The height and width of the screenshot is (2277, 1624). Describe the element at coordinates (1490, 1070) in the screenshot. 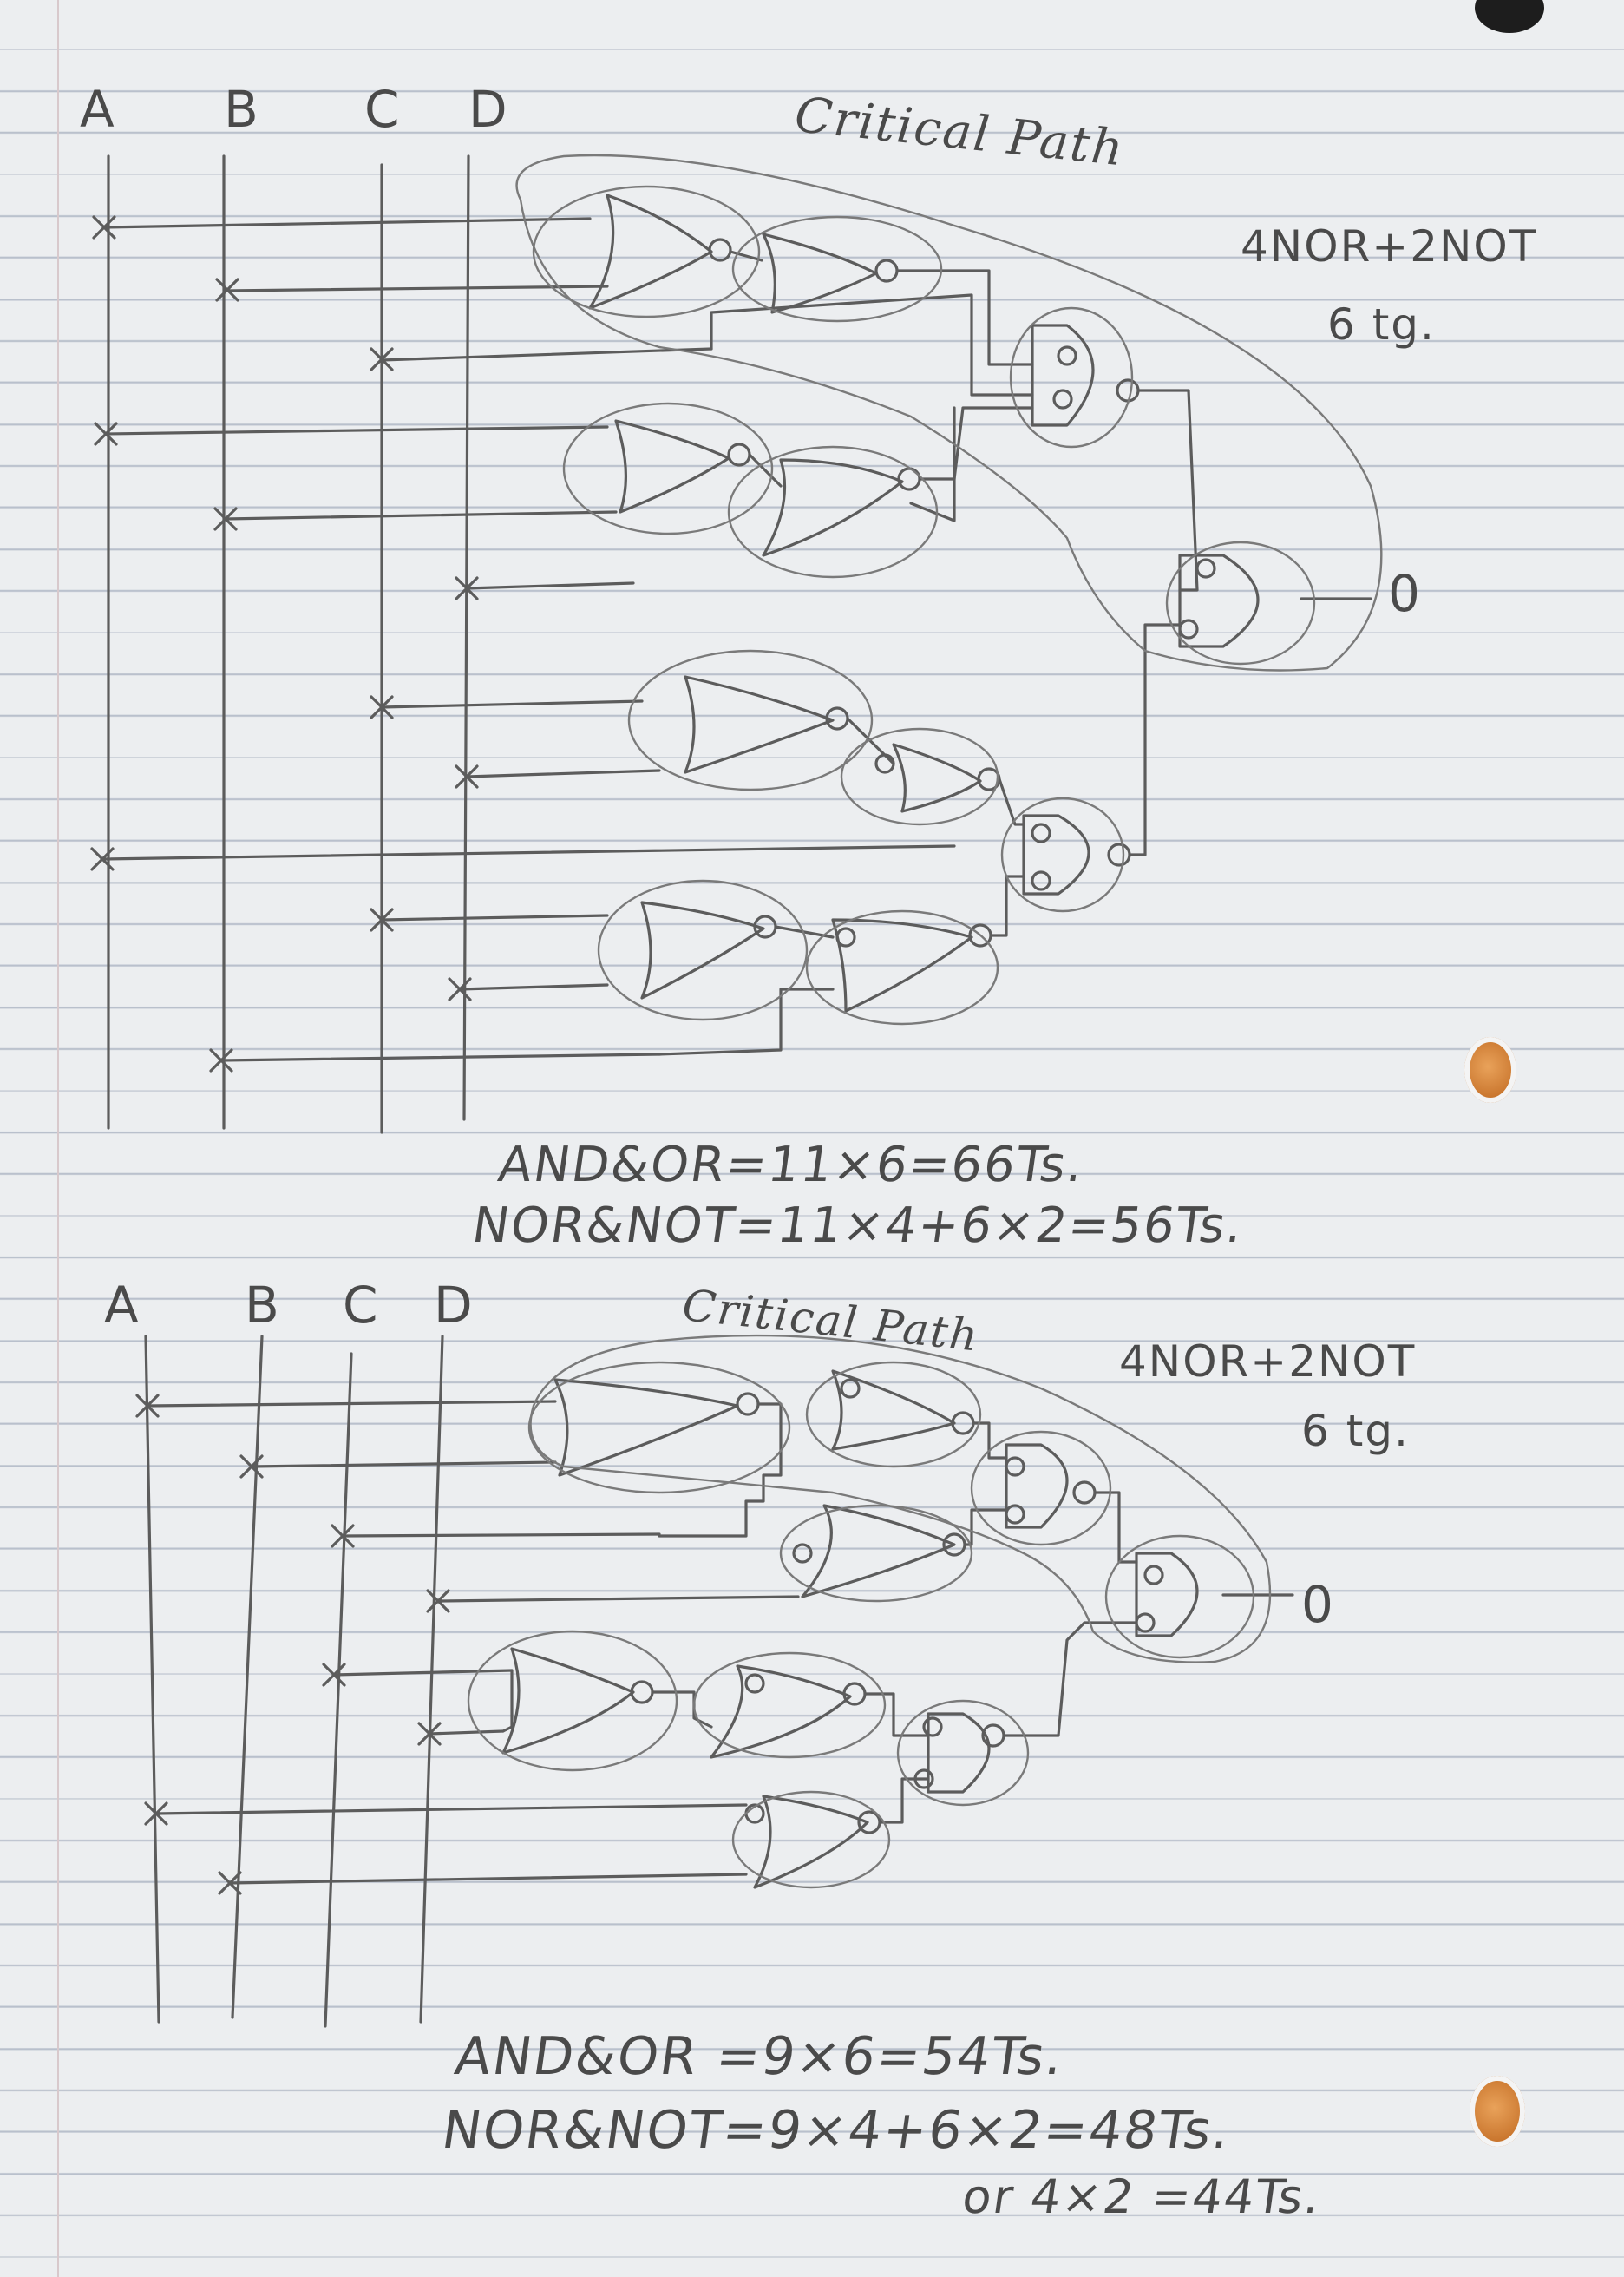

I see `punch-hole-middle` at that location.